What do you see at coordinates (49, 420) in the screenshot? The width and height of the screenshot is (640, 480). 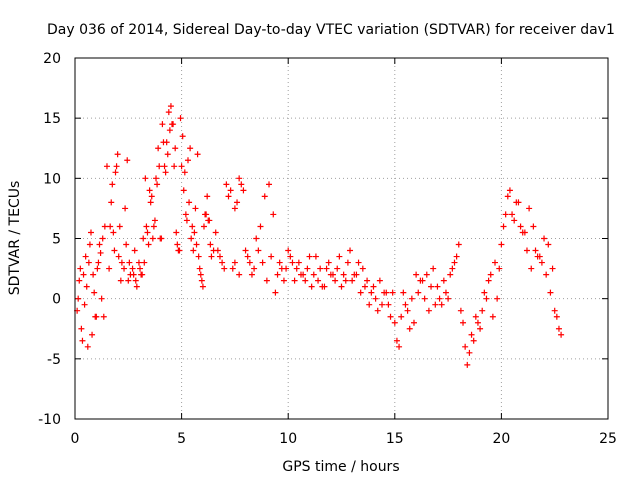 I see `y-tick-label: -10` at bounding box center [49, 420].